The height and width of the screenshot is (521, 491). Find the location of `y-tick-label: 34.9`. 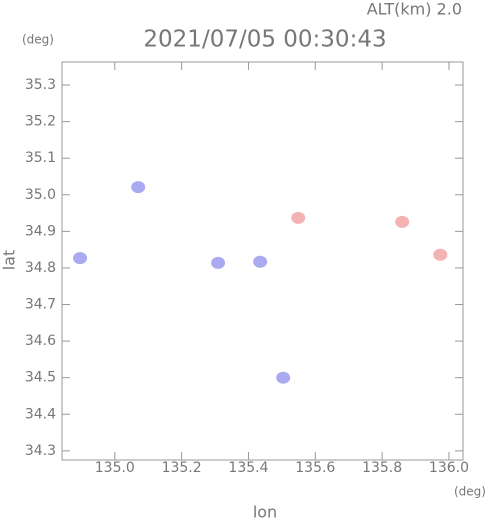

y-tick-label: 34.9 is located at coordinates (40, 231).